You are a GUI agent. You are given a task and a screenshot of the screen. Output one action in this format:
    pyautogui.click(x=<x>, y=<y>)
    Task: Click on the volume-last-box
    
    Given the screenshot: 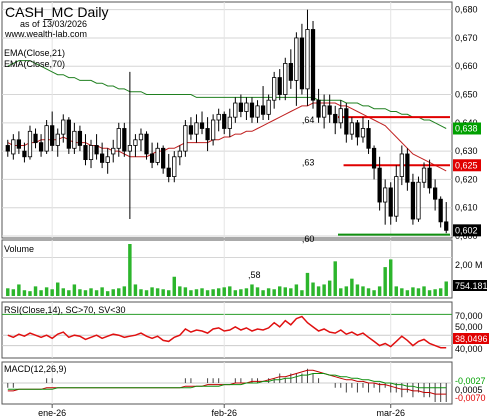 What is the action you would take?
    pyautogui.click(x=470, y=285)
    